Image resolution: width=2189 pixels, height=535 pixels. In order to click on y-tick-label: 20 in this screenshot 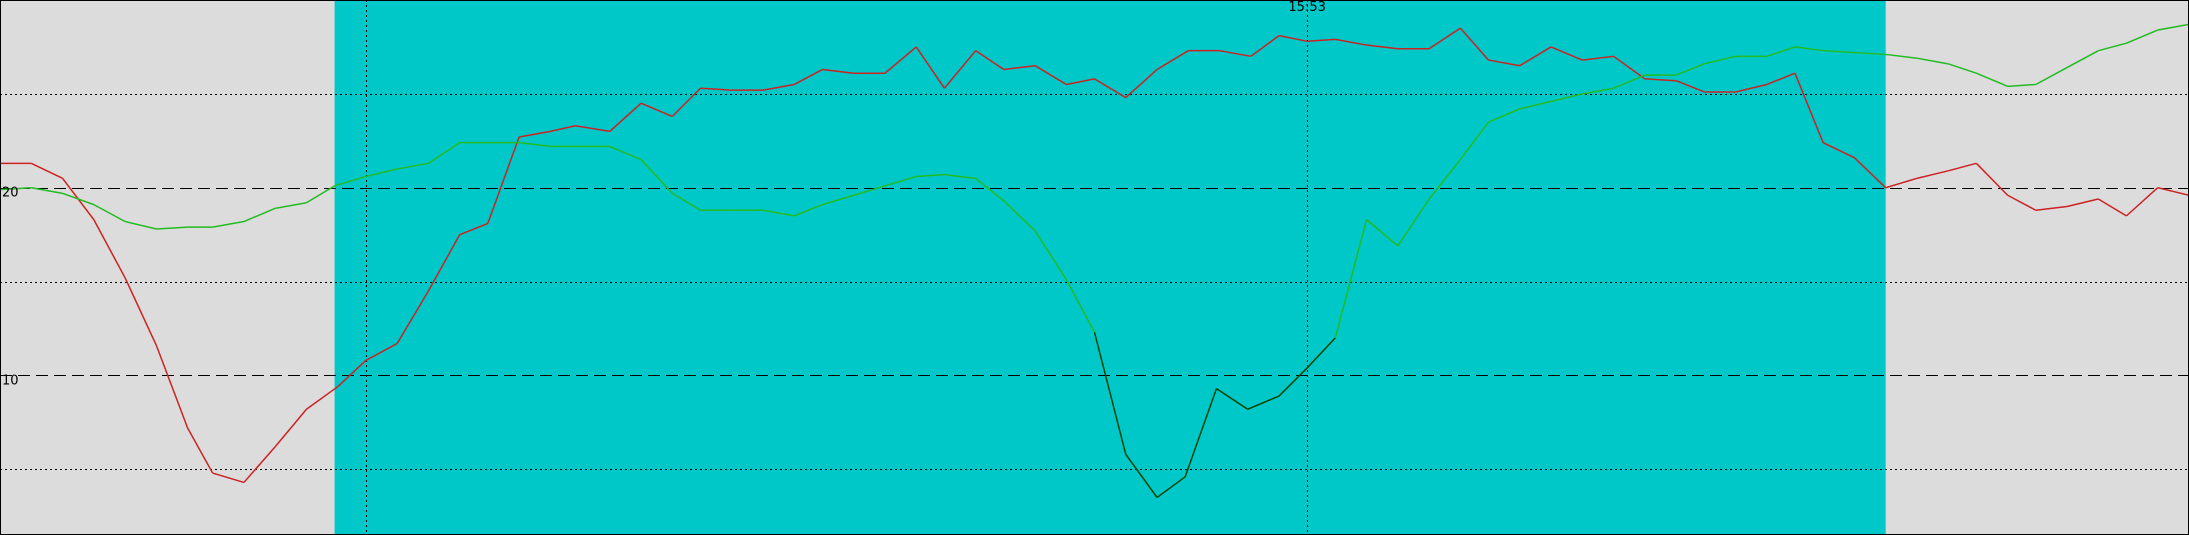, I will do `click(10, 193)`.